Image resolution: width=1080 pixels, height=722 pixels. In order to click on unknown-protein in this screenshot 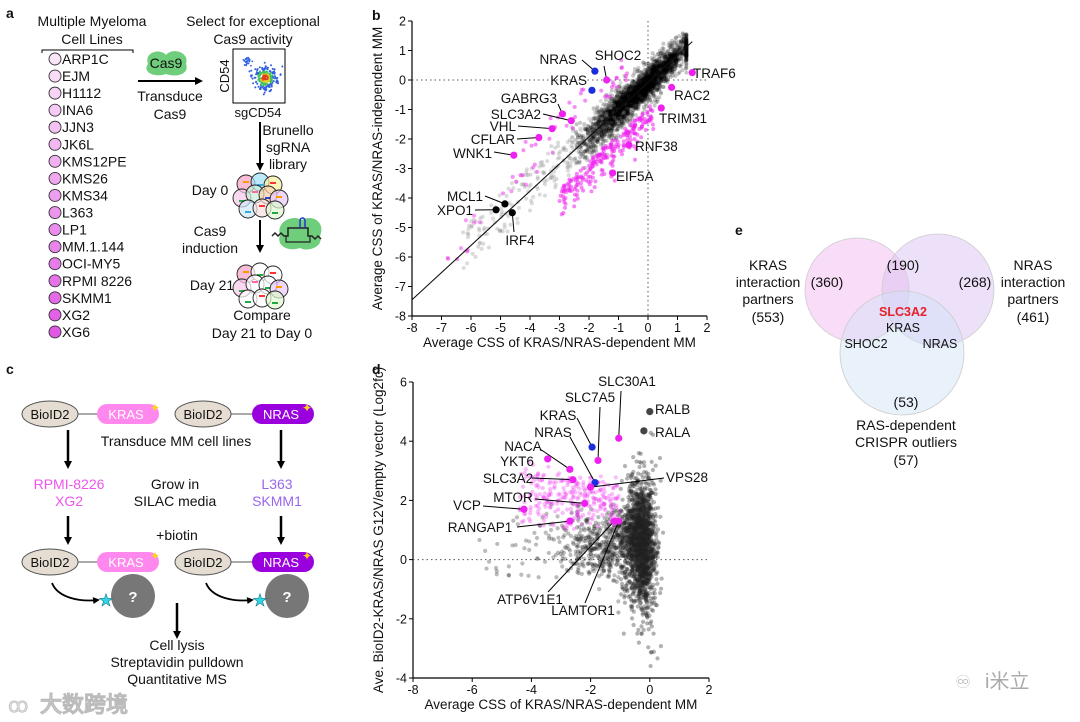, I will do `click(287, 596)`.